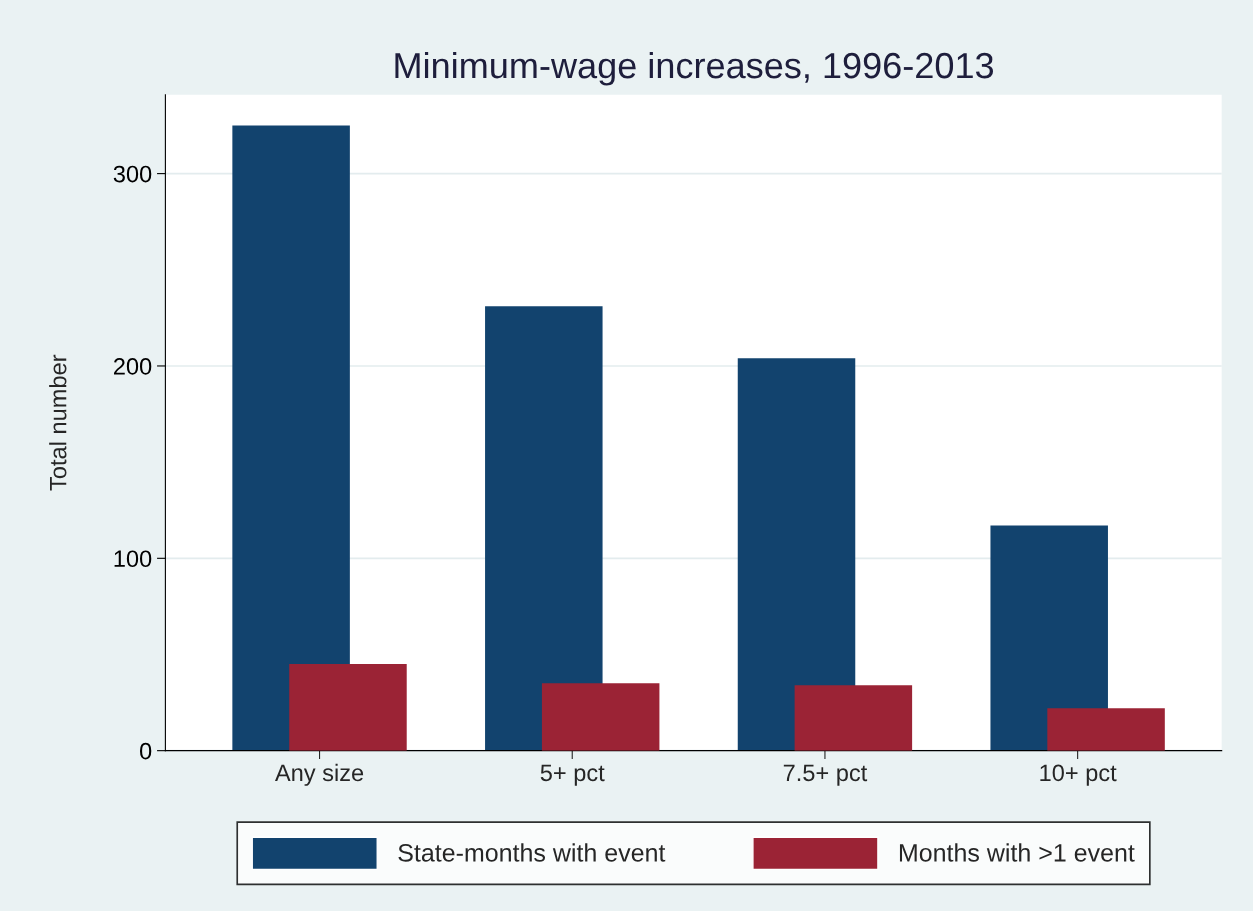  What do you see at coordinates (133, 559) in the screenshot?
I see `y-tick-label: 100` at bounding box center [133, 559].